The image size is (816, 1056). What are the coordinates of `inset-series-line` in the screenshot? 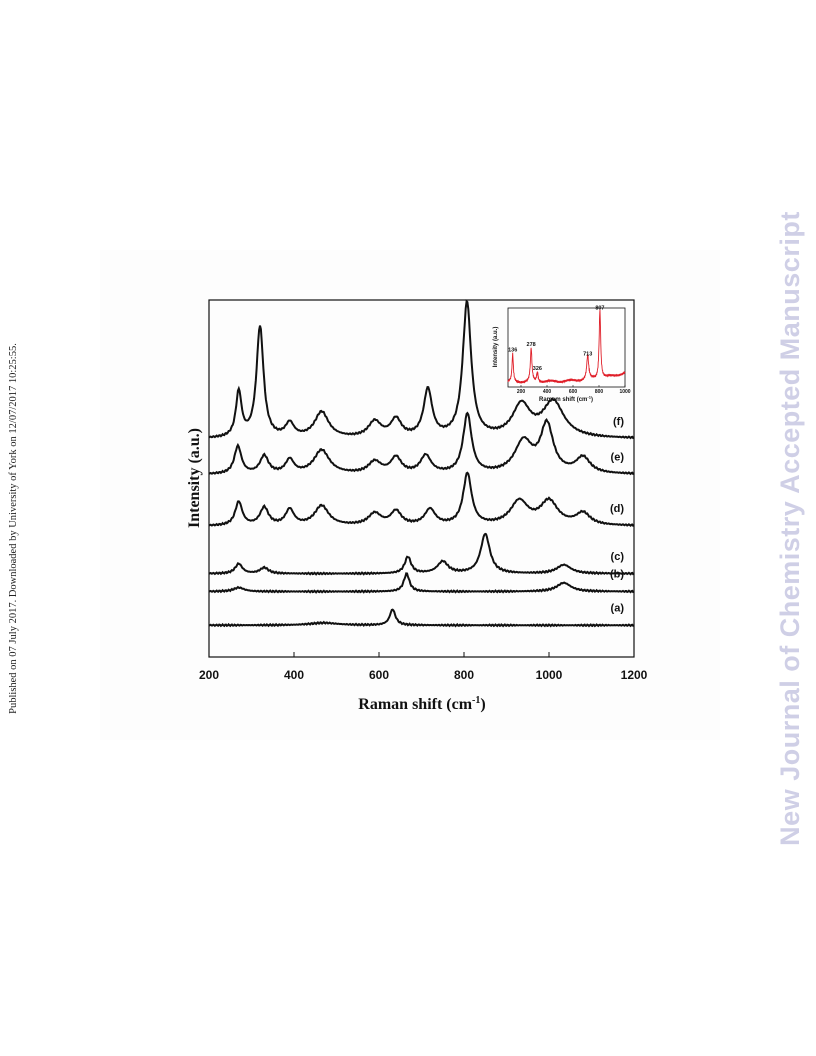 It's located at (566, 346).